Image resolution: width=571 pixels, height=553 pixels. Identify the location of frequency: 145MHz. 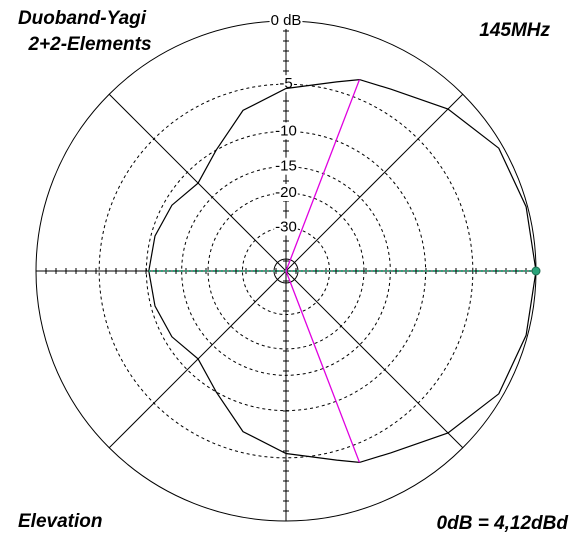
(514, 30).